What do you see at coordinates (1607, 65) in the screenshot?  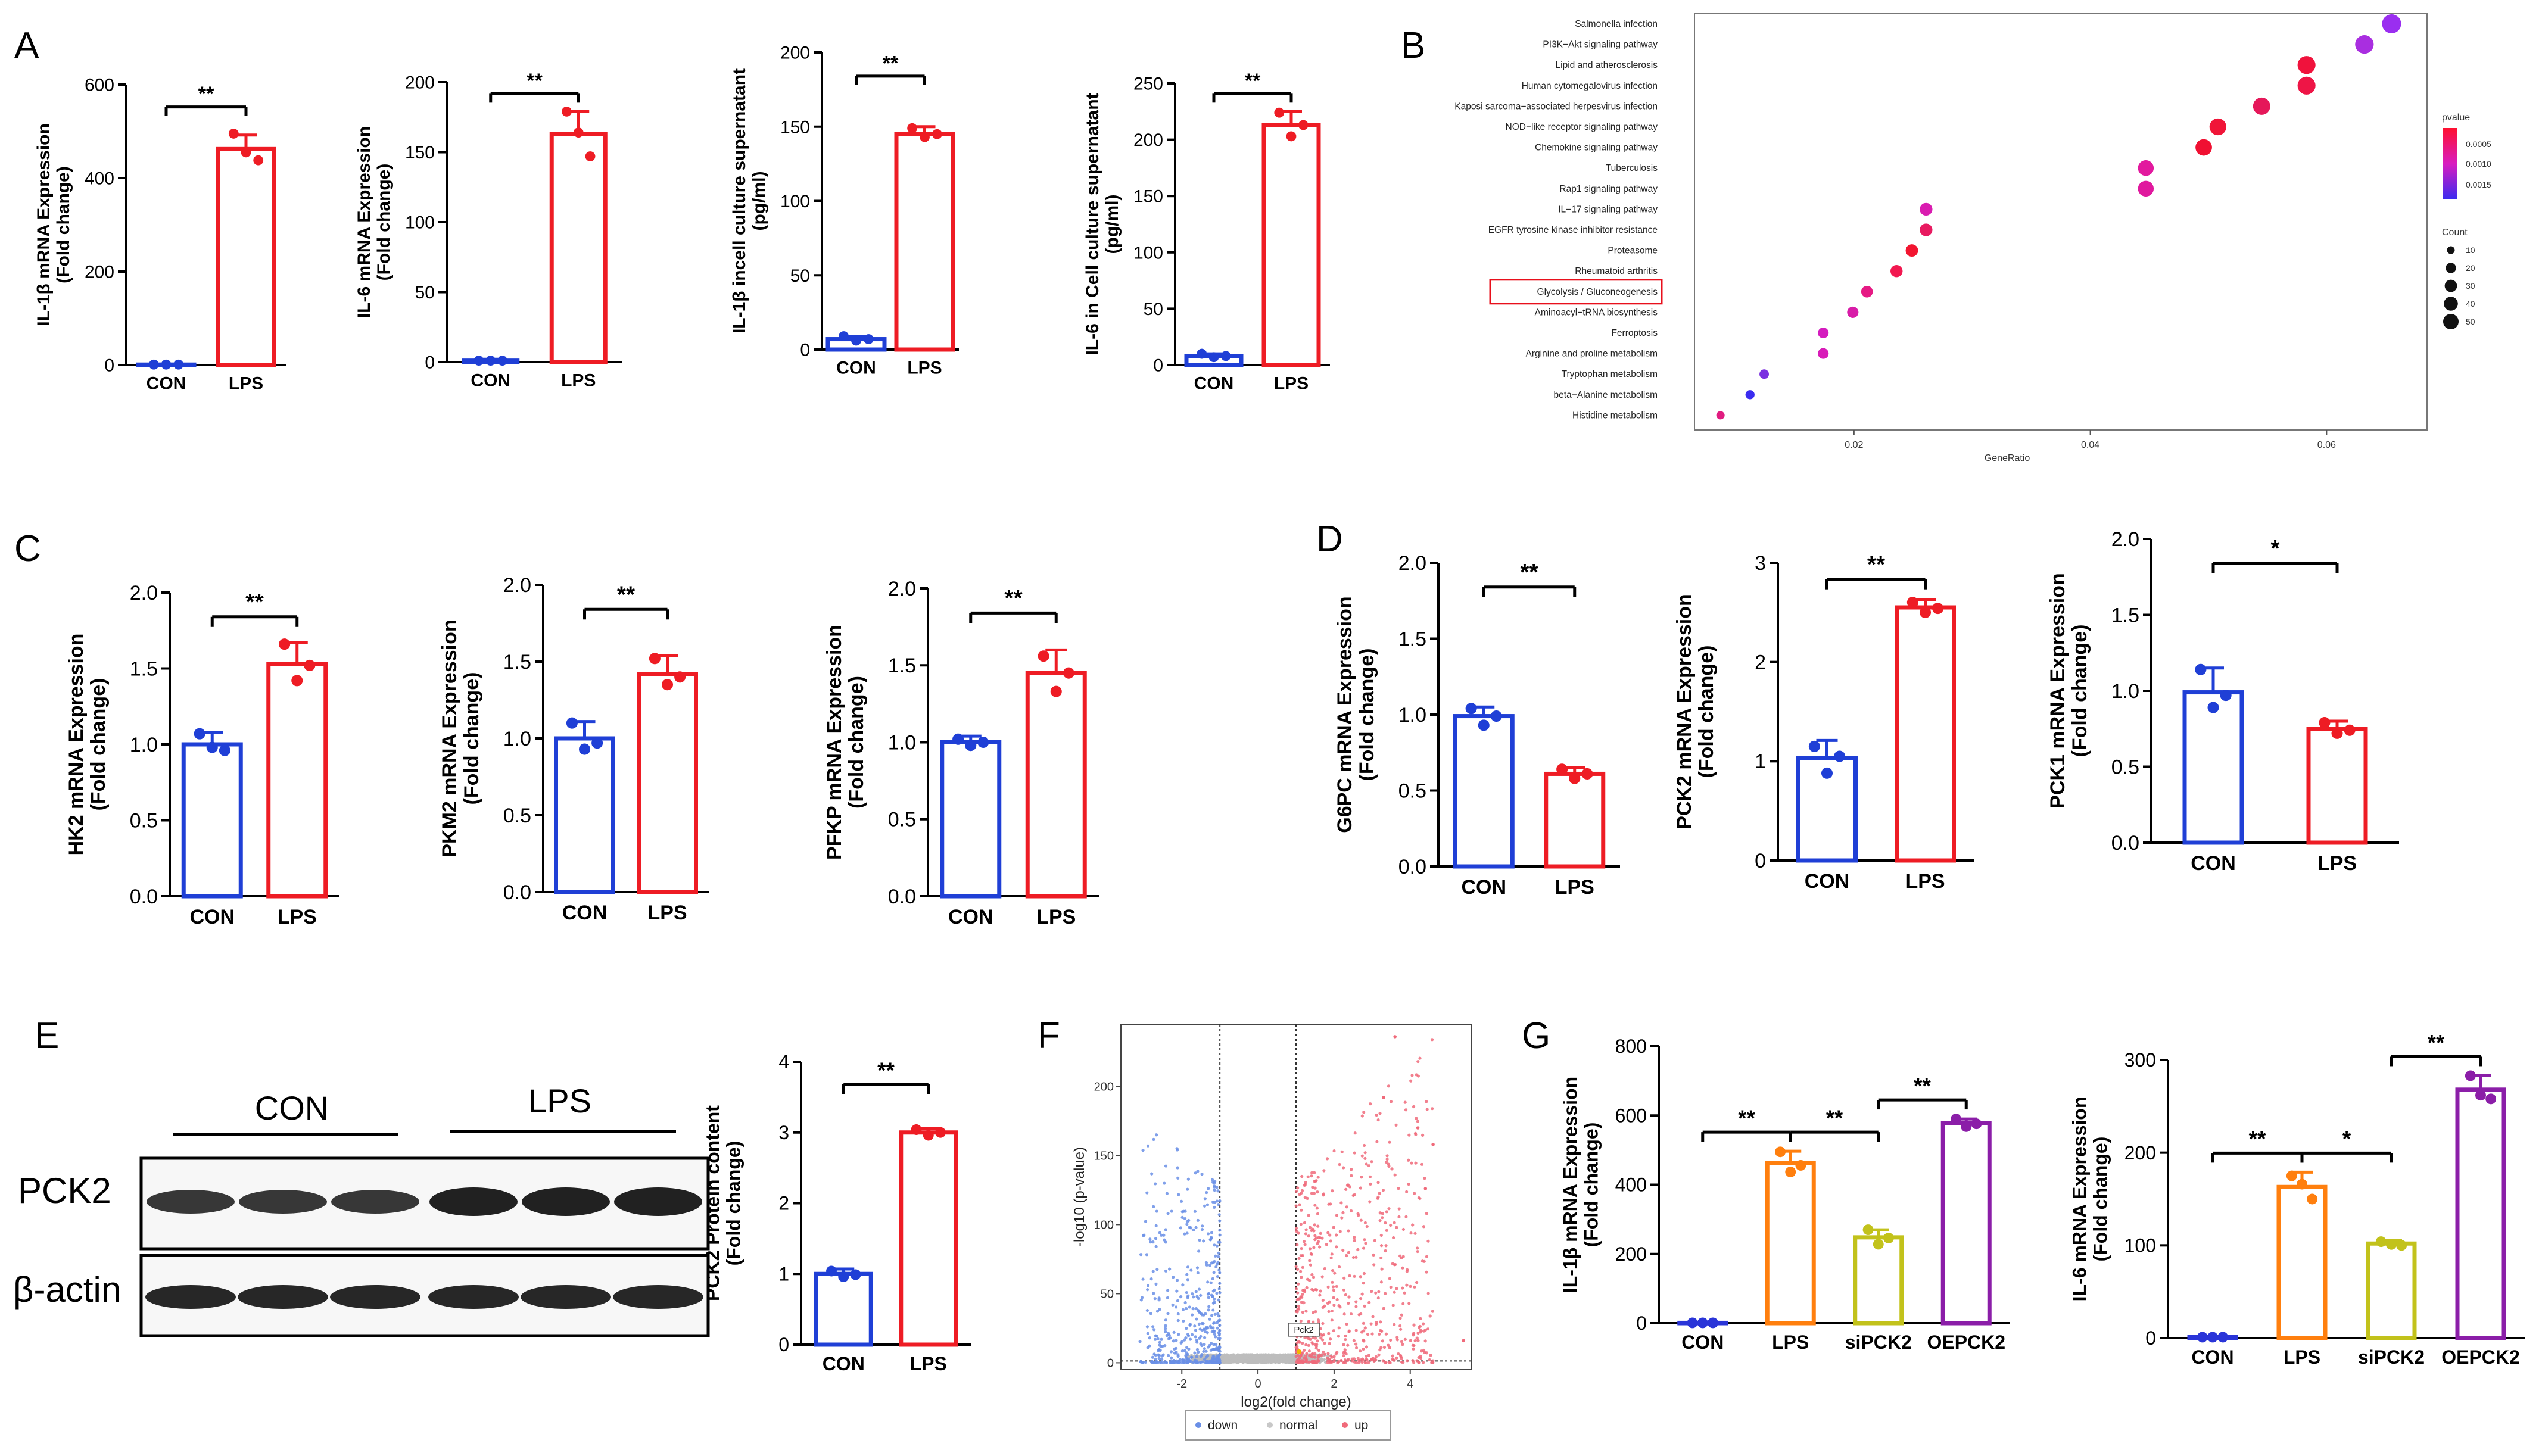 I see `pathway-label: Lipid and atherosclerosis` at bounding box center [1607, 65].